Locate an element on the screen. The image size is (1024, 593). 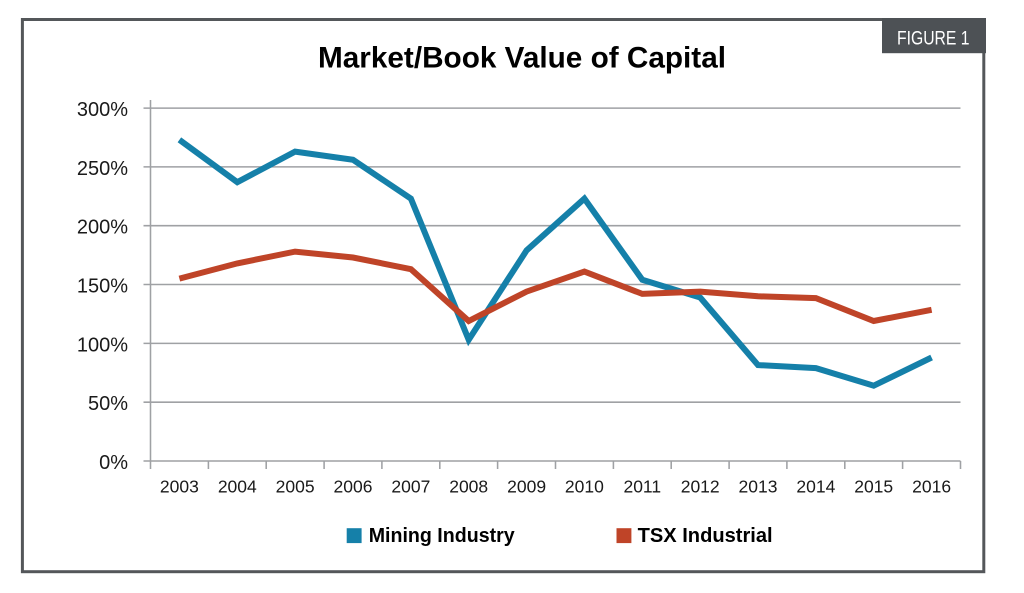
svg-text: 2013 is located at coordinates (758, 486).